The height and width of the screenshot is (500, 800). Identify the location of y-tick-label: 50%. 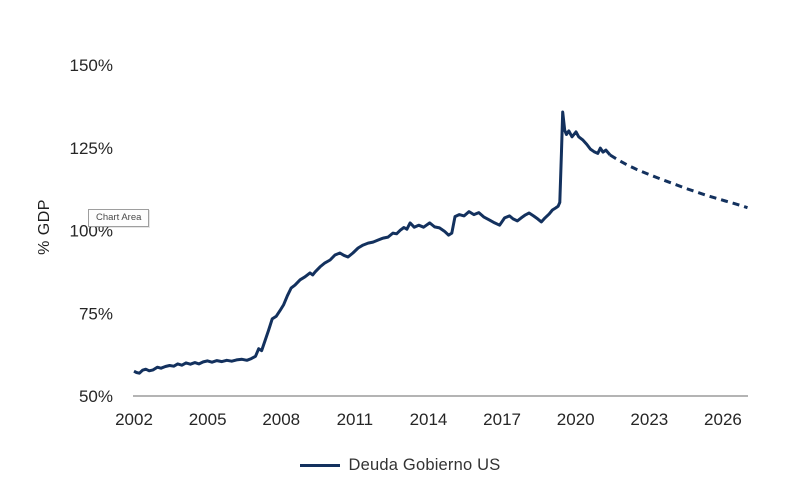
(96, 396).